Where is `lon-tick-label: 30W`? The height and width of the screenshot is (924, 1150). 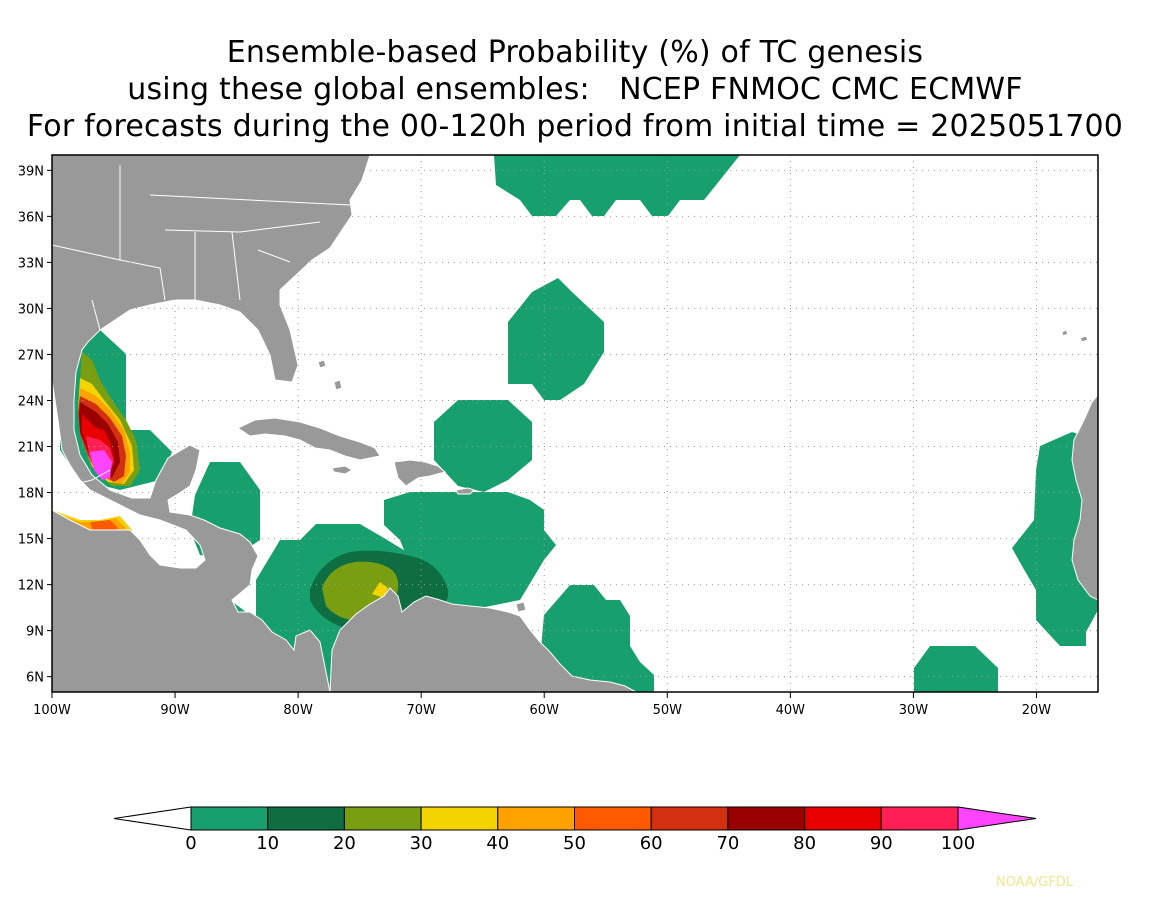 lon-tick-label: 30W is located at coordinates (914, 710).